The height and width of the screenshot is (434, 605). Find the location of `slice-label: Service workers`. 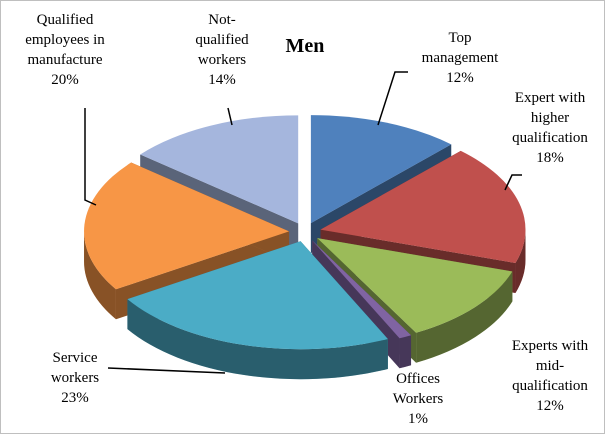

slice-label: Service workers is located at coordinates (75, 368).